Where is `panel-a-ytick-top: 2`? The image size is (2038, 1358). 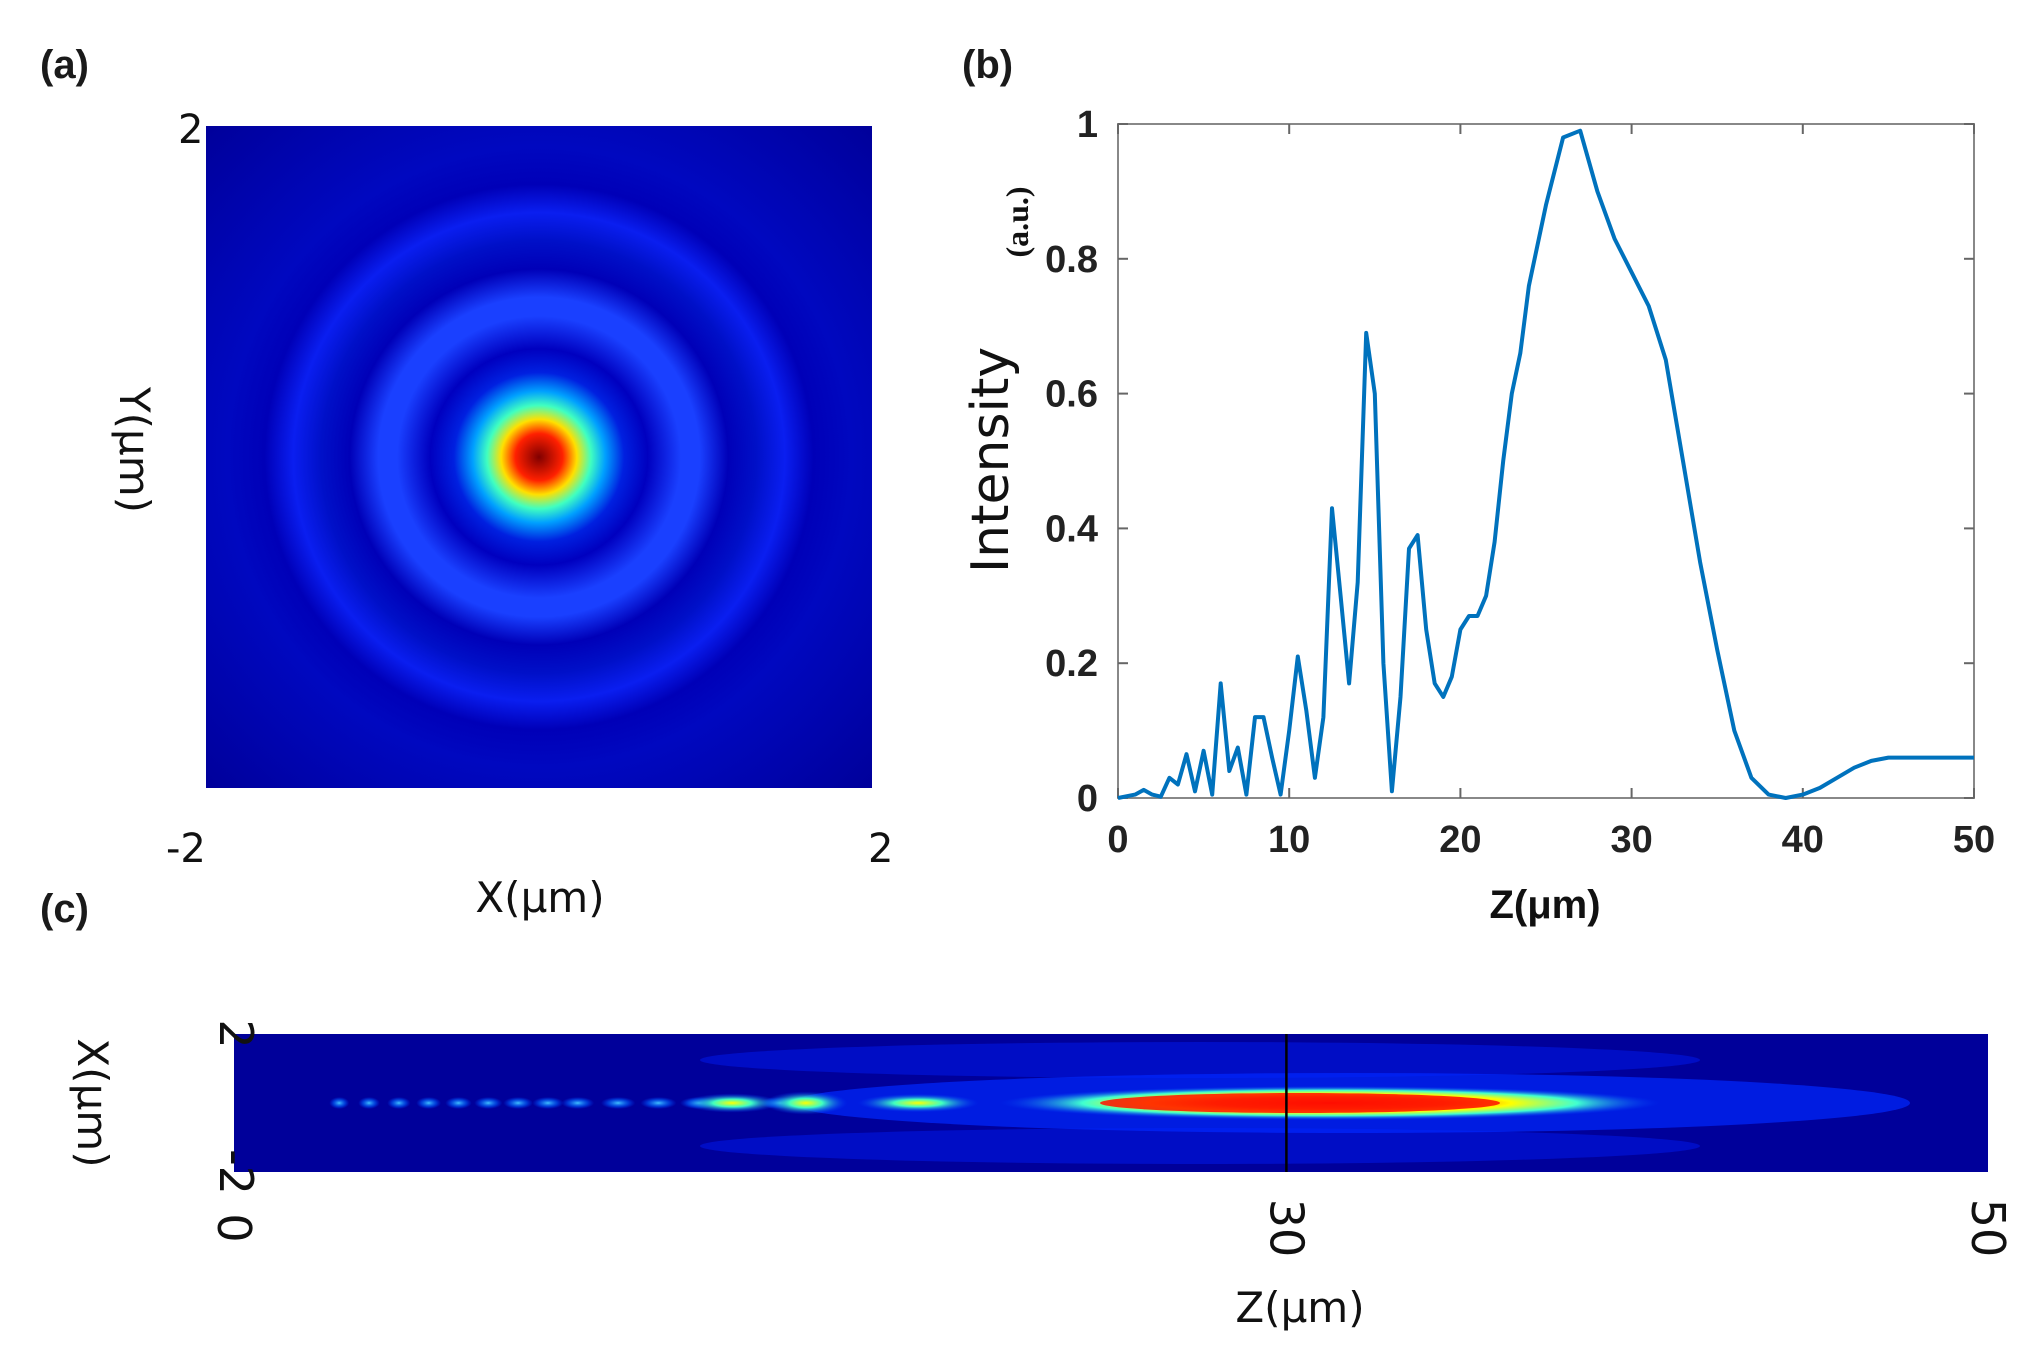 panel-a-ytick-top: 2 is located at coordinates (190, 130).